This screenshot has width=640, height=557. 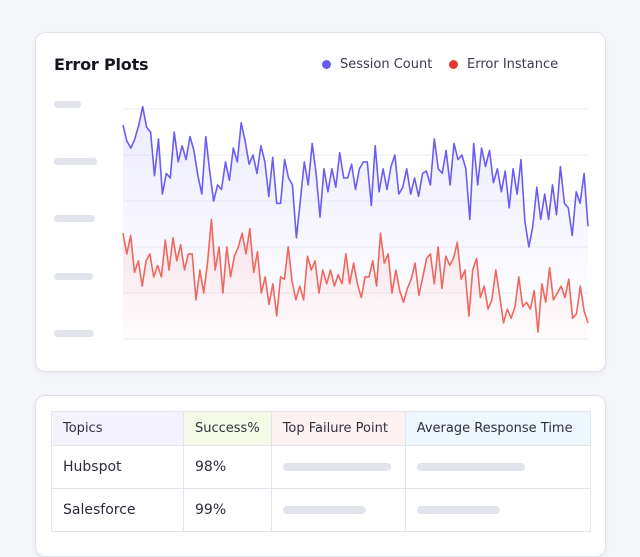 What do you see at coordinates (386, 64) in the screenshot?
I see `legend-label: Session Count` at bounding box center [386, 64].